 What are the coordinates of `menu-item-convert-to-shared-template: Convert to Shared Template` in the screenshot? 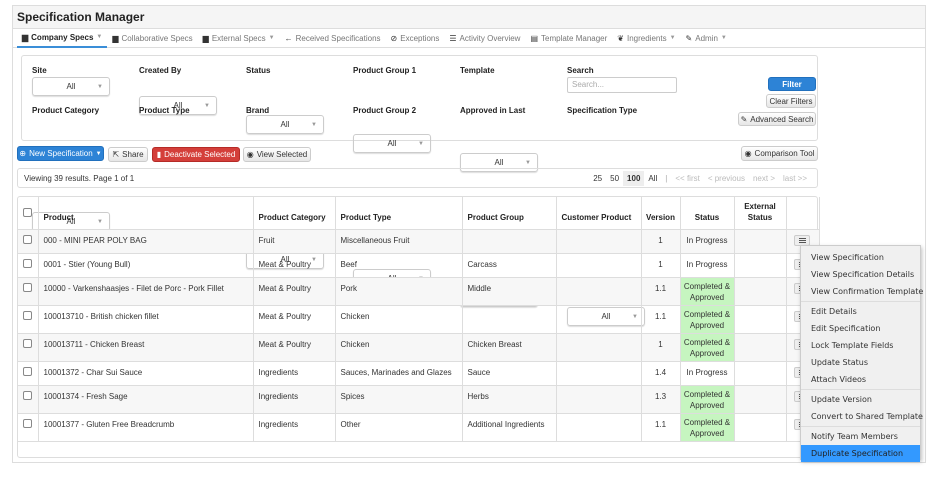 It's located at (867, 416).